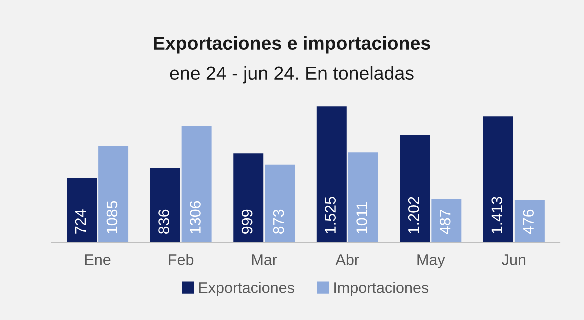  I want to click on data-label: 1306, so click(195, 217).